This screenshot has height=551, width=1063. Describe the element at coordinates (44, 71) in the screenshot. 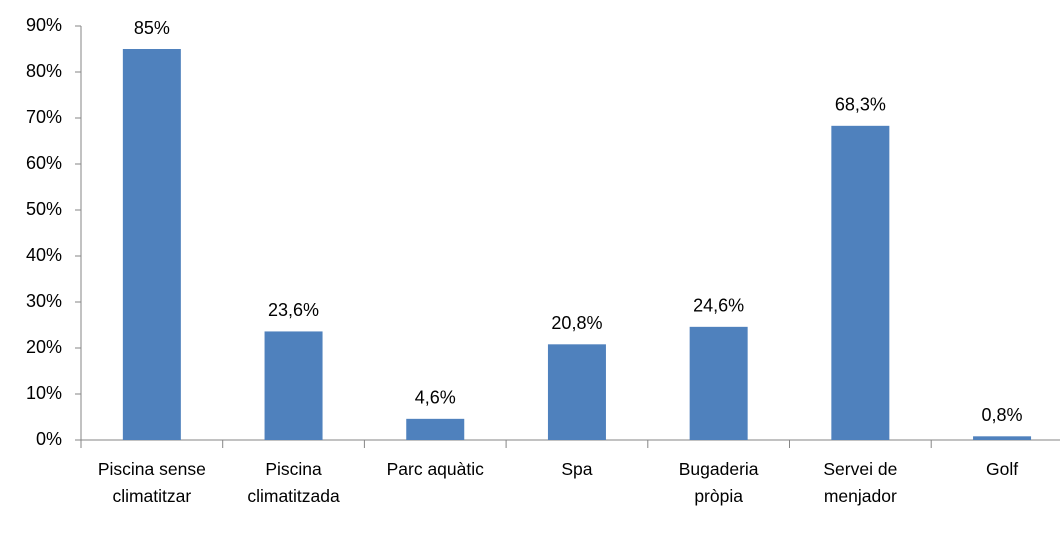

I see `y-tick-label: 80%` at that location.